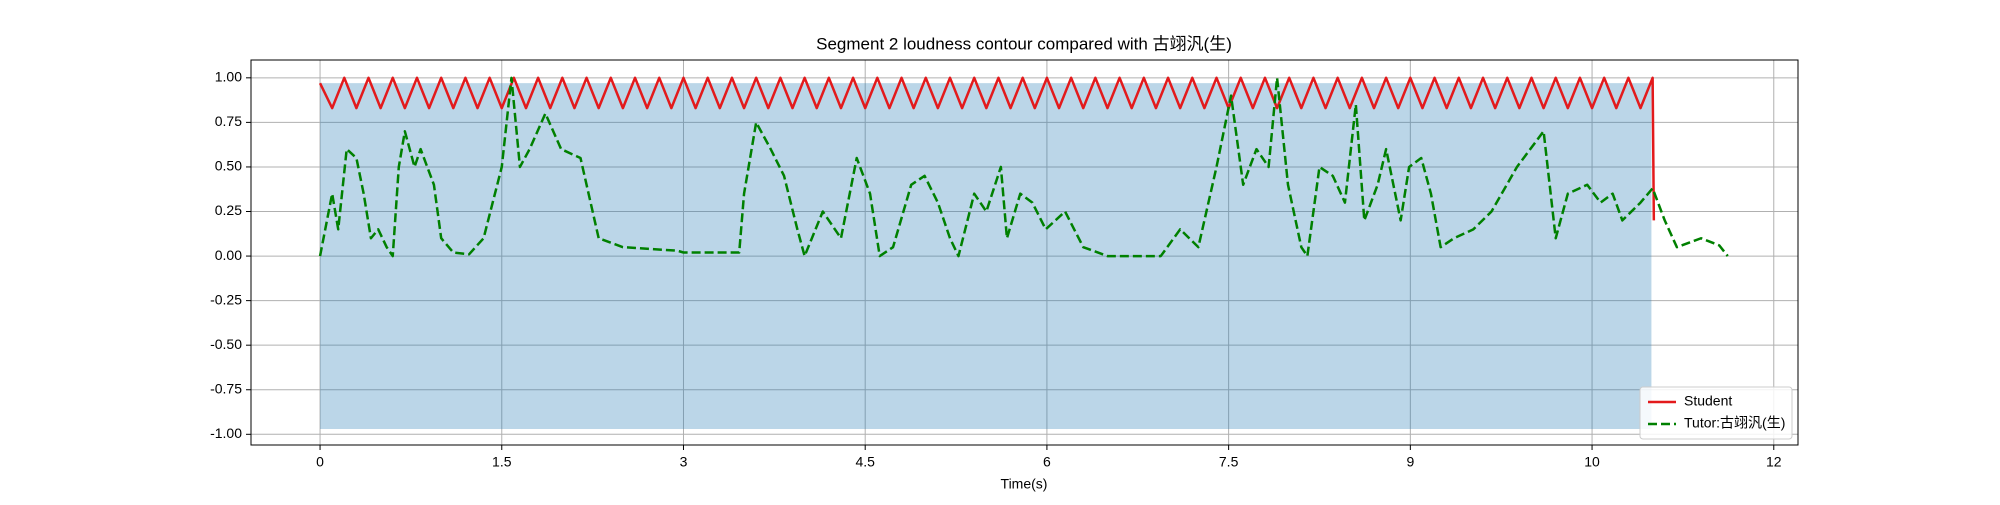 The height and width of the screenshot is (505, 2000). What do you see at coordinates (226, 299) in the screenshot?
I see `y-tick-label: -0.25` at bounding box center [226, 299].